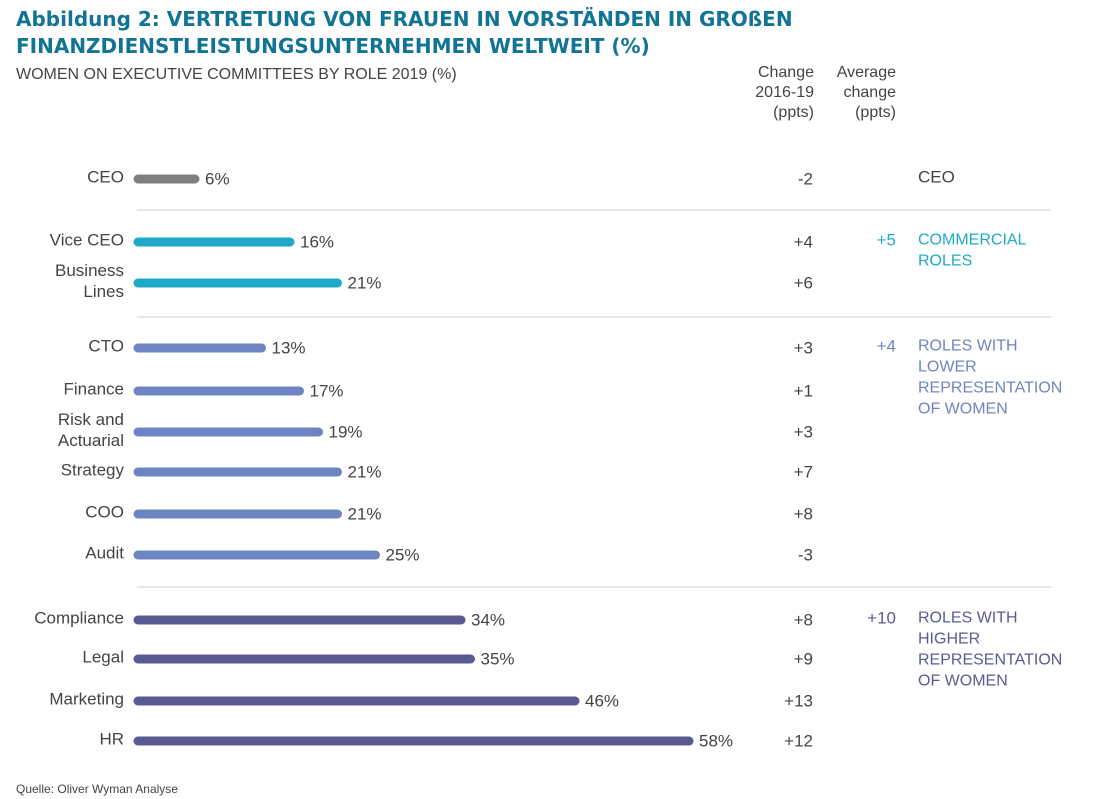  I want to click on source-note: Quelle: Oliver Wyman Analyse, so click(97, 789).